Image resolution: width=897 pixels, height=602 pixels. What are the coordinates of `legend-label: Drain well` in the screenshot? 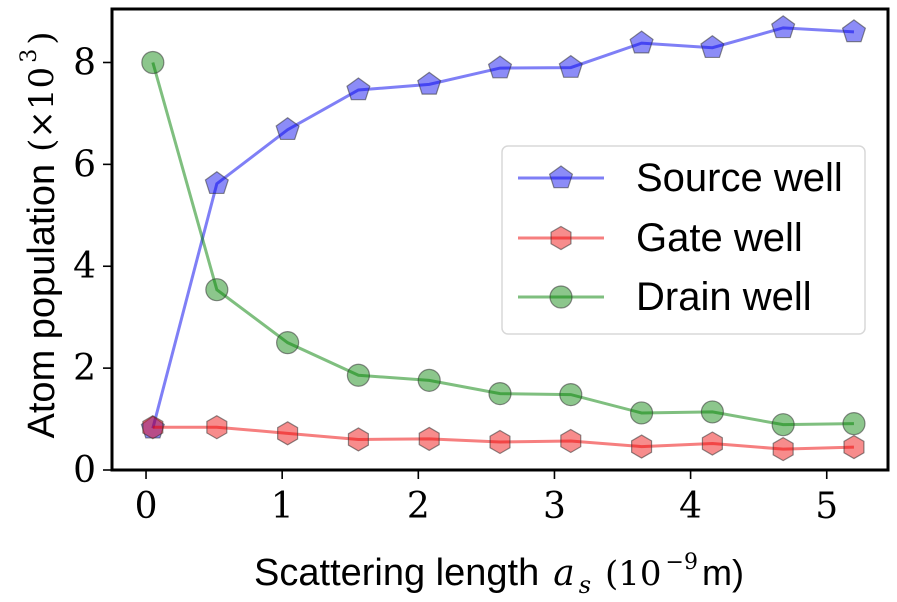 It's located at (724, 297).